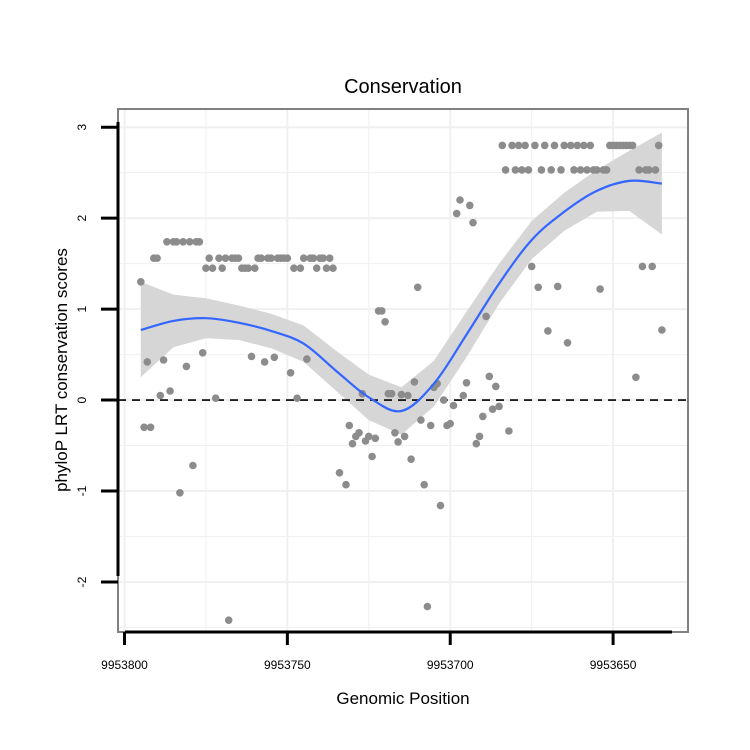 This screenshot has width=750, height=750. I want to click on x-tick-label: 9953800, so click(124, 665).